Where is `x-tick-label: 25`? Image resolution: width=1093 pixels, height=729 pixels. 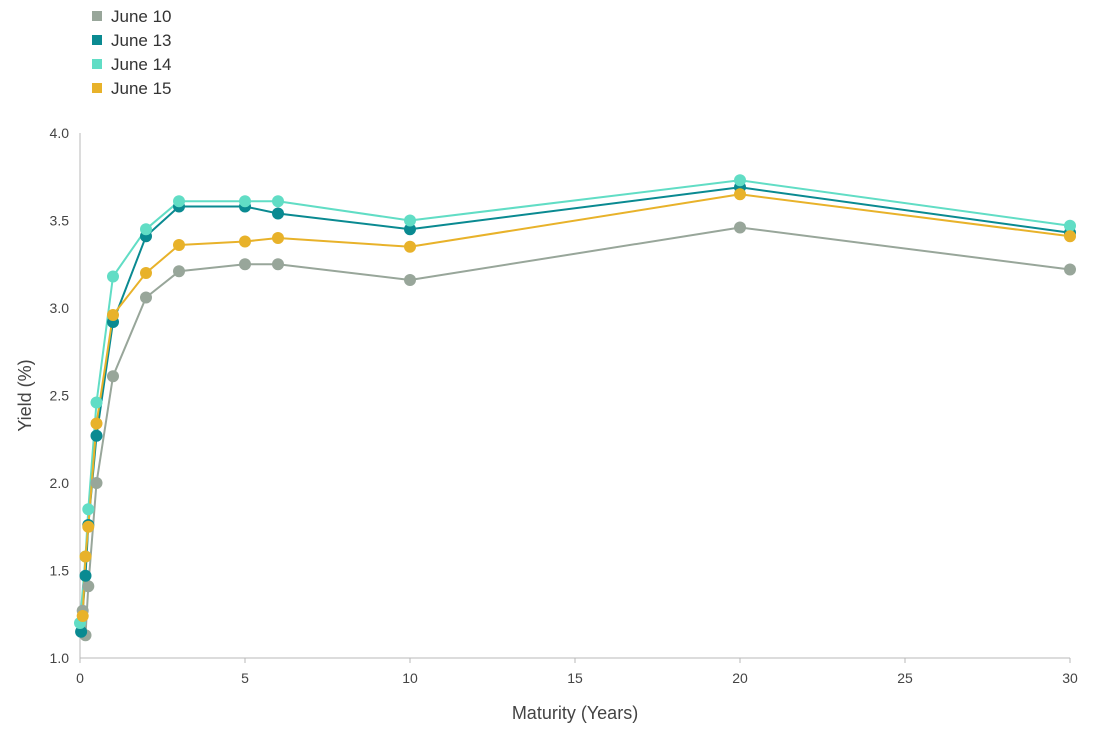
x-tick-label: 25 is located at coordinates (905, 678).